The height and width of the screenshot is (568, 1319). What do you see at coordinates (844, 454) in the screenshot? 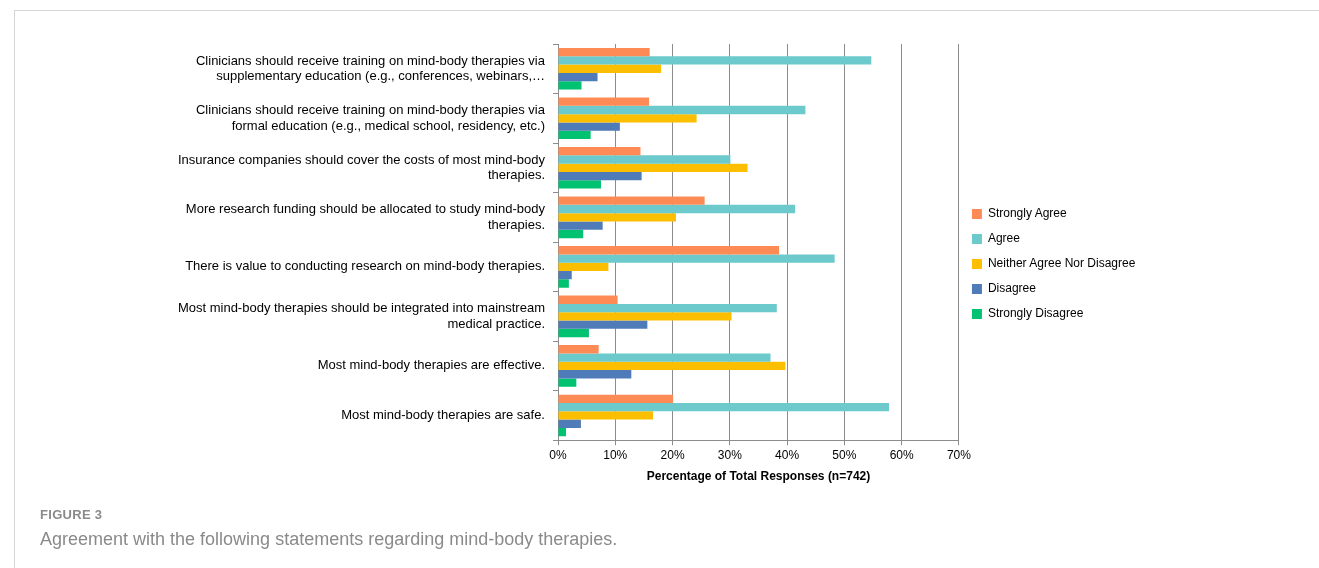
I see `x-tick-label: 50%` at bounding box center [844, 454].